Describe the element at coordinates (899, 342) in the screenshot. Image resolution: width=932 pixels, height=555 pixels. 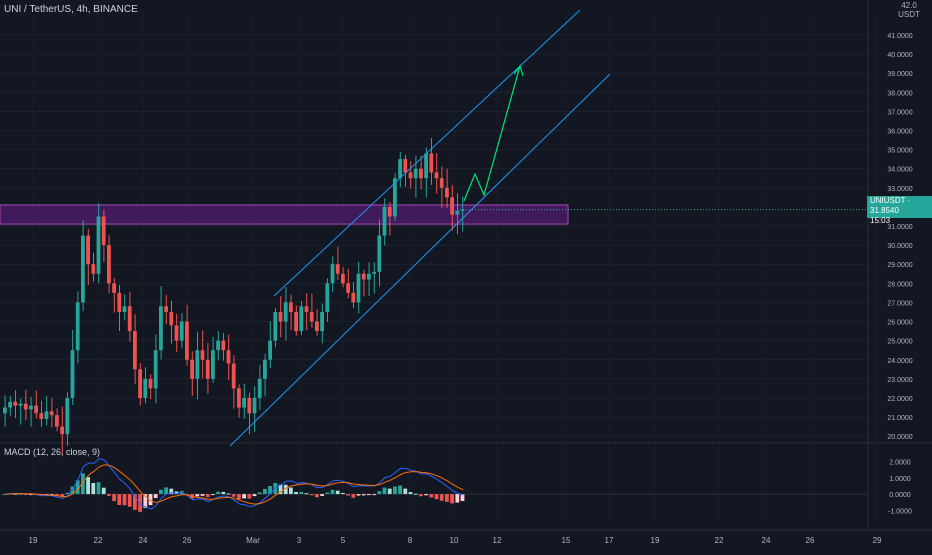
I see `price-tick-label: 25.0000` at that location.